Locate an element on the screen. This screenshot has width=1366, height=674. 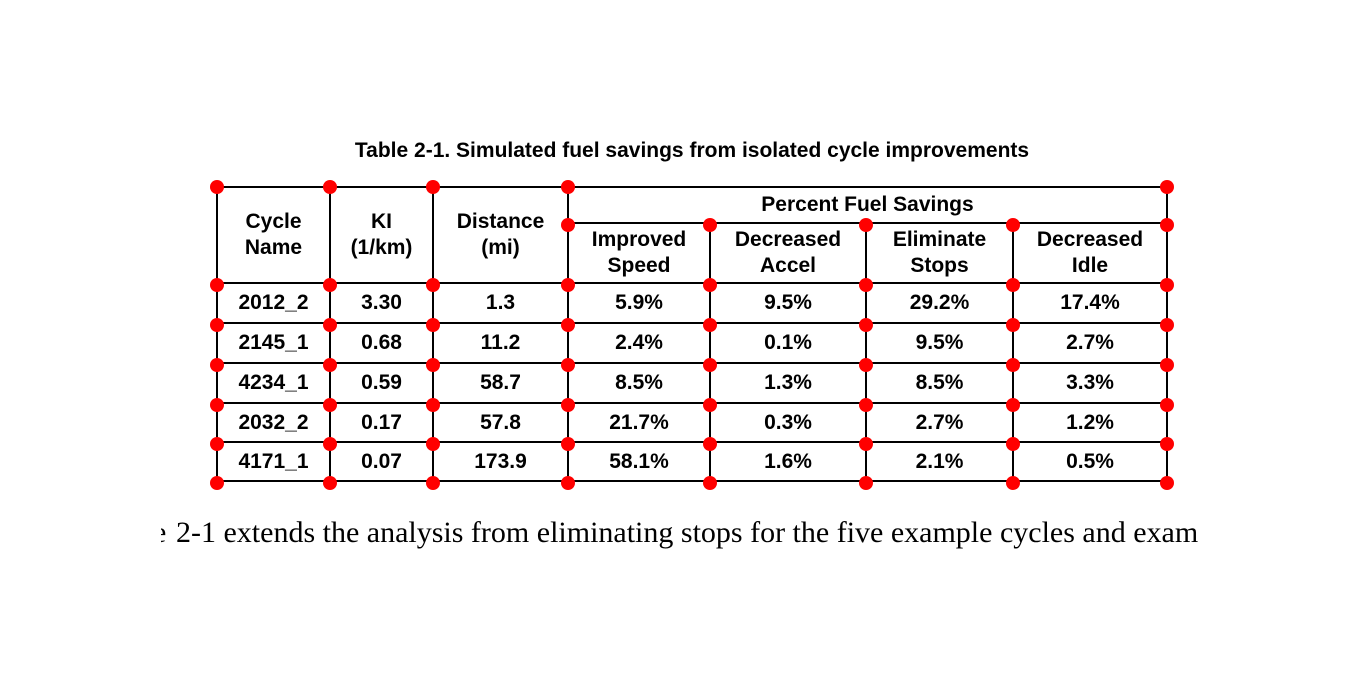
table-cell: 4234_1 is located at coordinates (273, 383).